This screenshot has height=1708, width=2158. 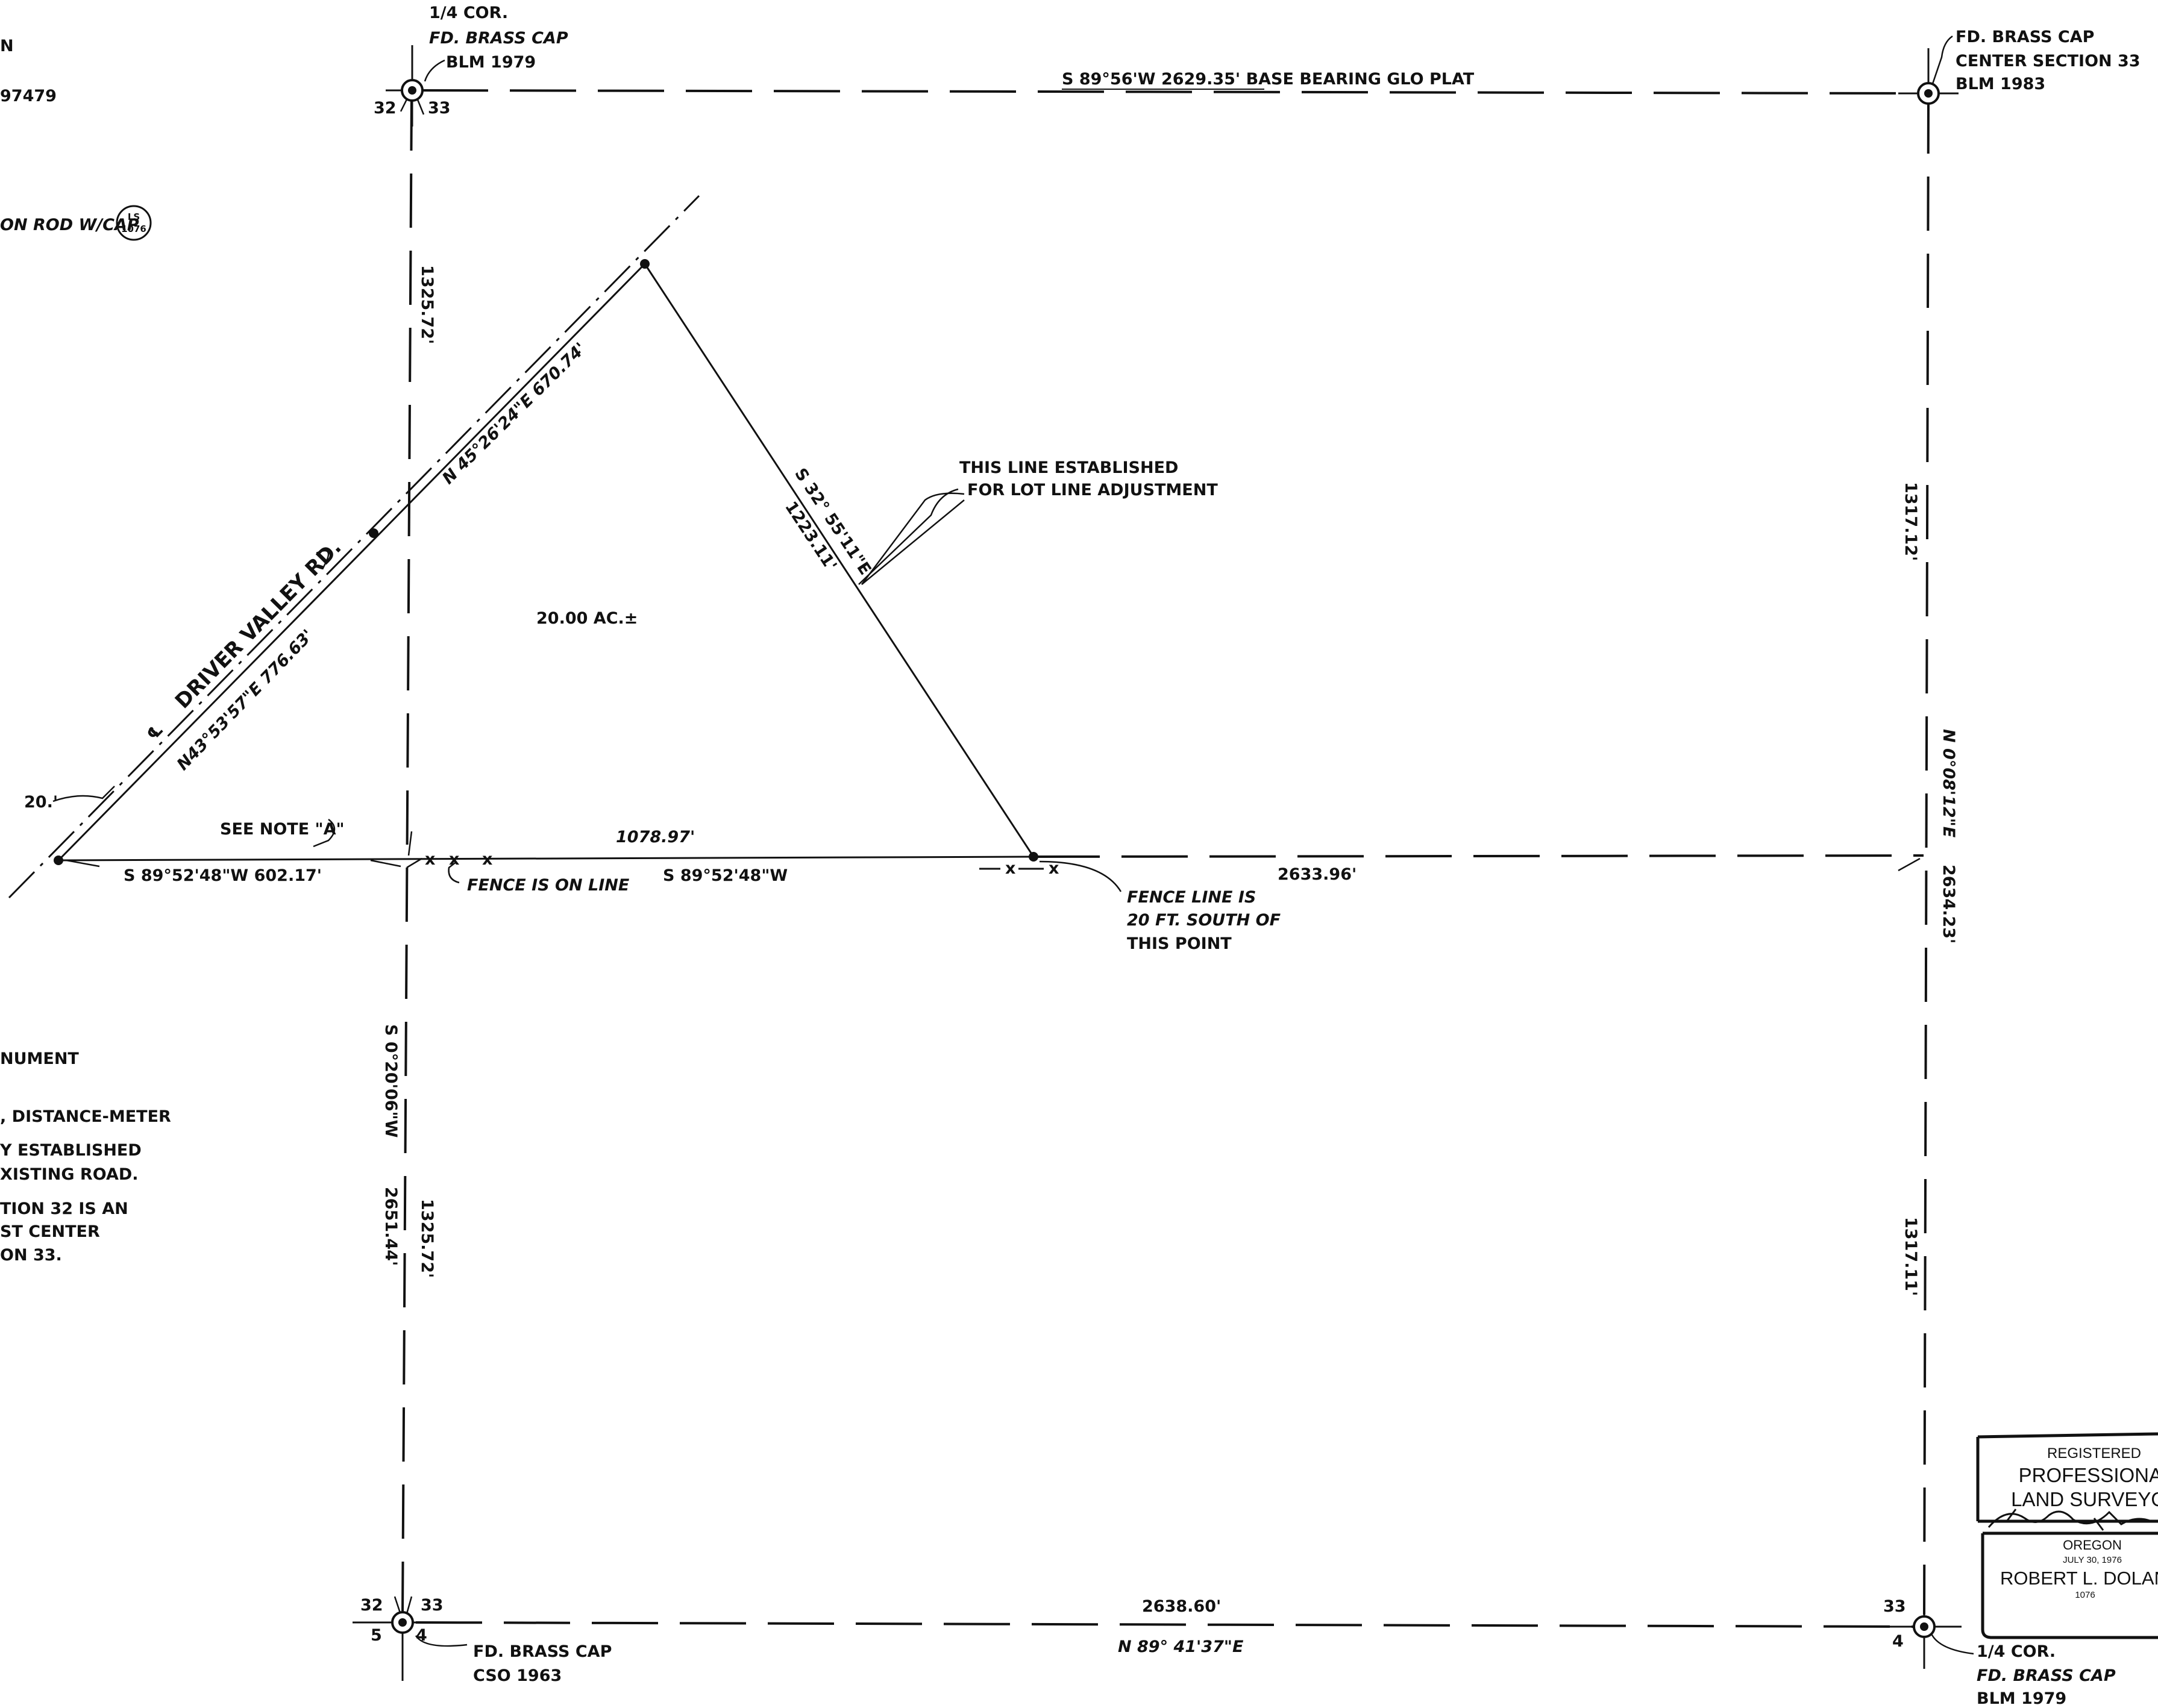 What do you see at coordinates (498, 39) in the screenshot?
I see `nw-corner-line2: FD. BRASS CAP` at bounding box center [498, 39].